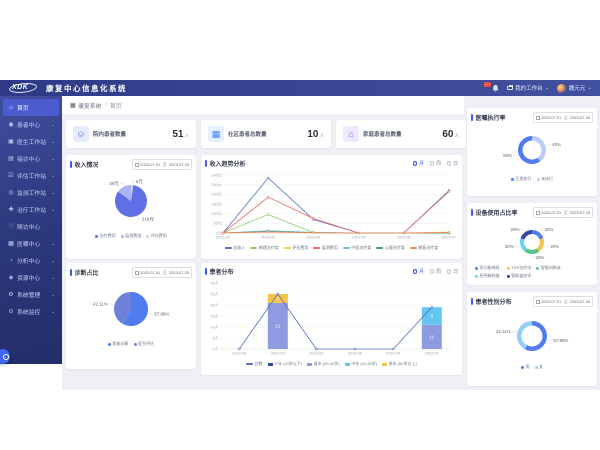 The image size is (600, 450). What do you see at coordinates (11, 244) in the screenshot?
I see `medical-order-center-icon: ▦` at bounding box center [11, 244].